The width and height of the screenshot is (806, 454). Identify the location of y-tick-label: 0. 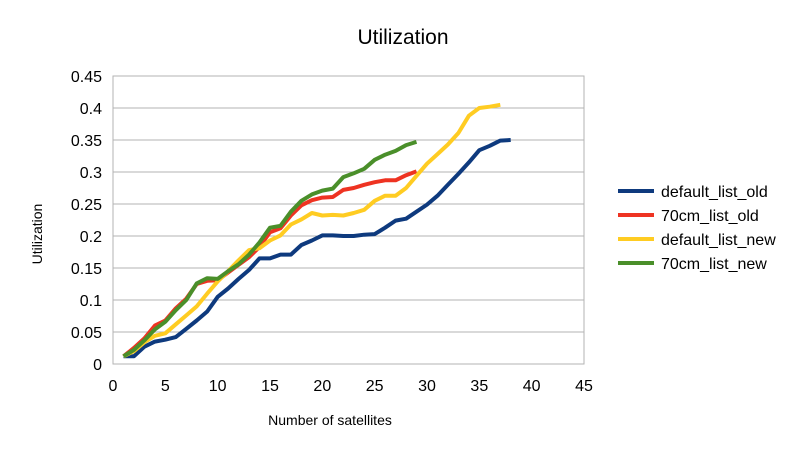
(97, 365).